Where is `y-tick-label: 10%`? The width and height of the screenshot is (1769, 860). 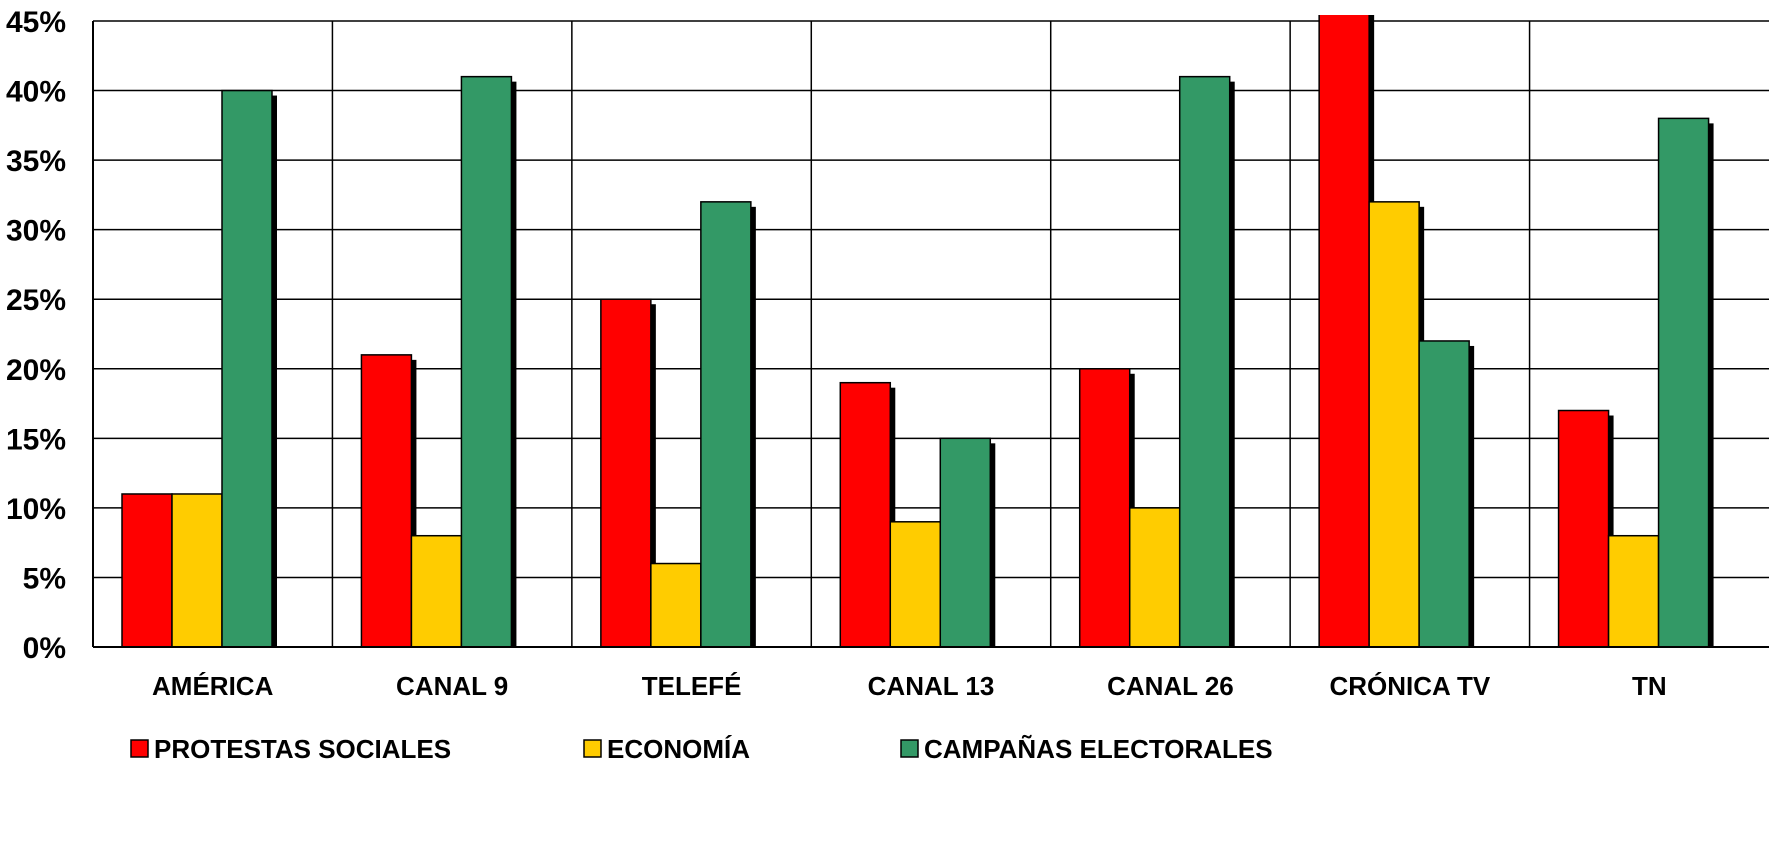
y-tick-label: 10% is located at coordinates (36, 509).